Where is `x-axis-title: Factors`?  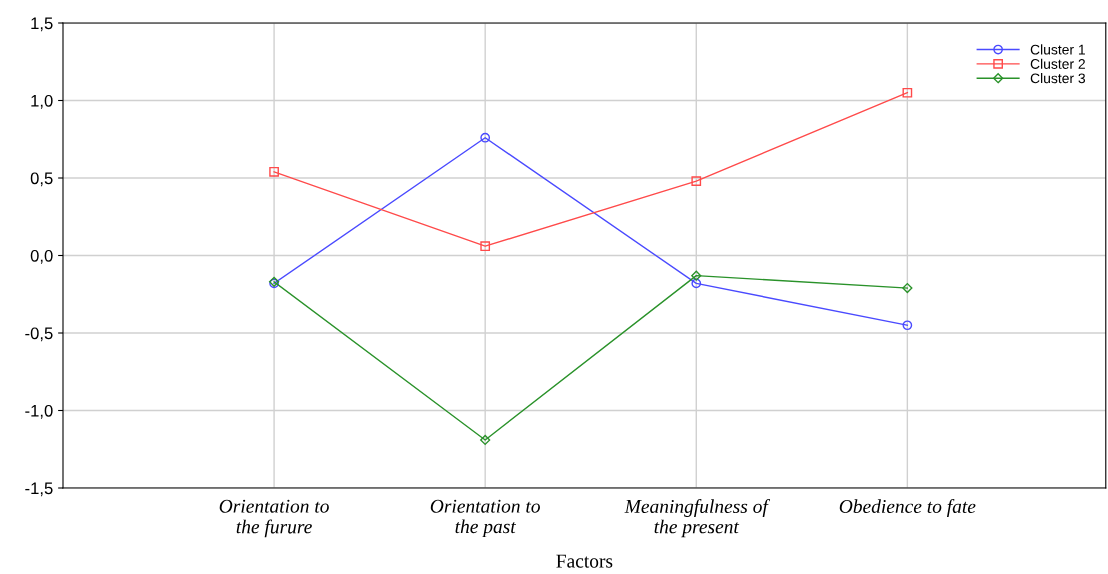
x-axis-title: Factors is located at coordinates (584, 561).